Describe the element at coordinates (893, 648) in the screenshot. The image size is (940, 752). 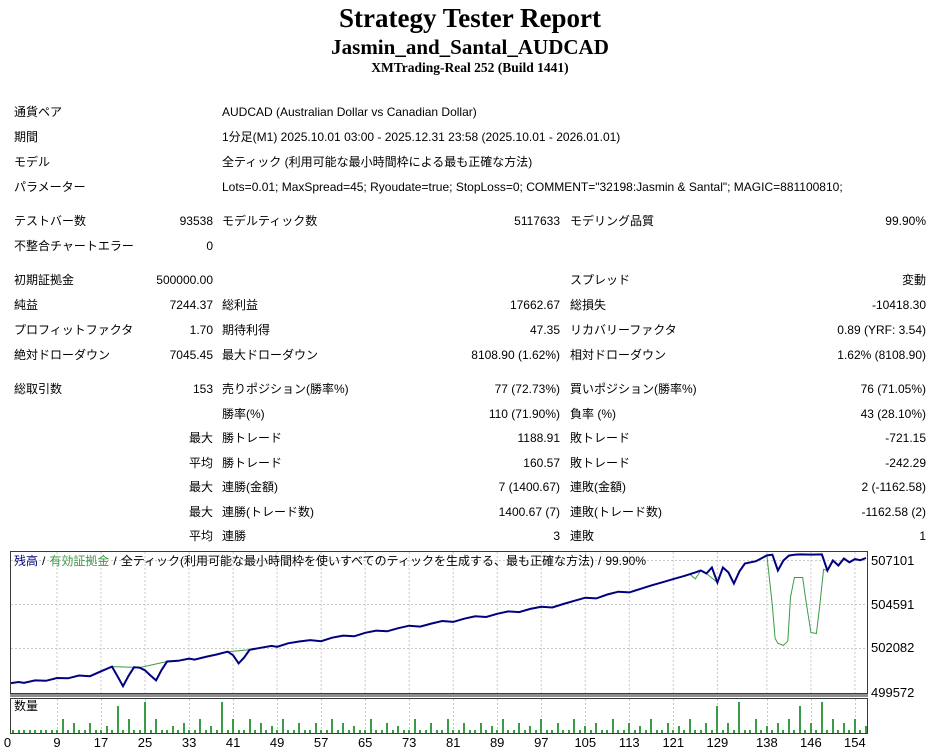
I see `y-axis-label: 502082` at that location.